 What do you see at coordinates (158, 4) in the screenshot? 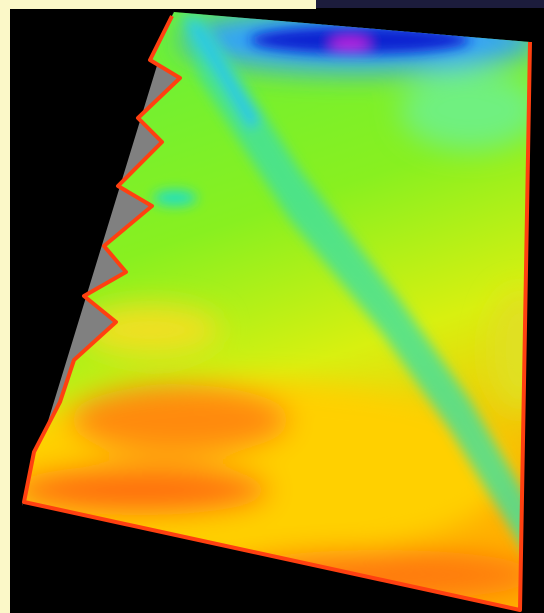
I see `top-frame` at bounding box center [158, 4].